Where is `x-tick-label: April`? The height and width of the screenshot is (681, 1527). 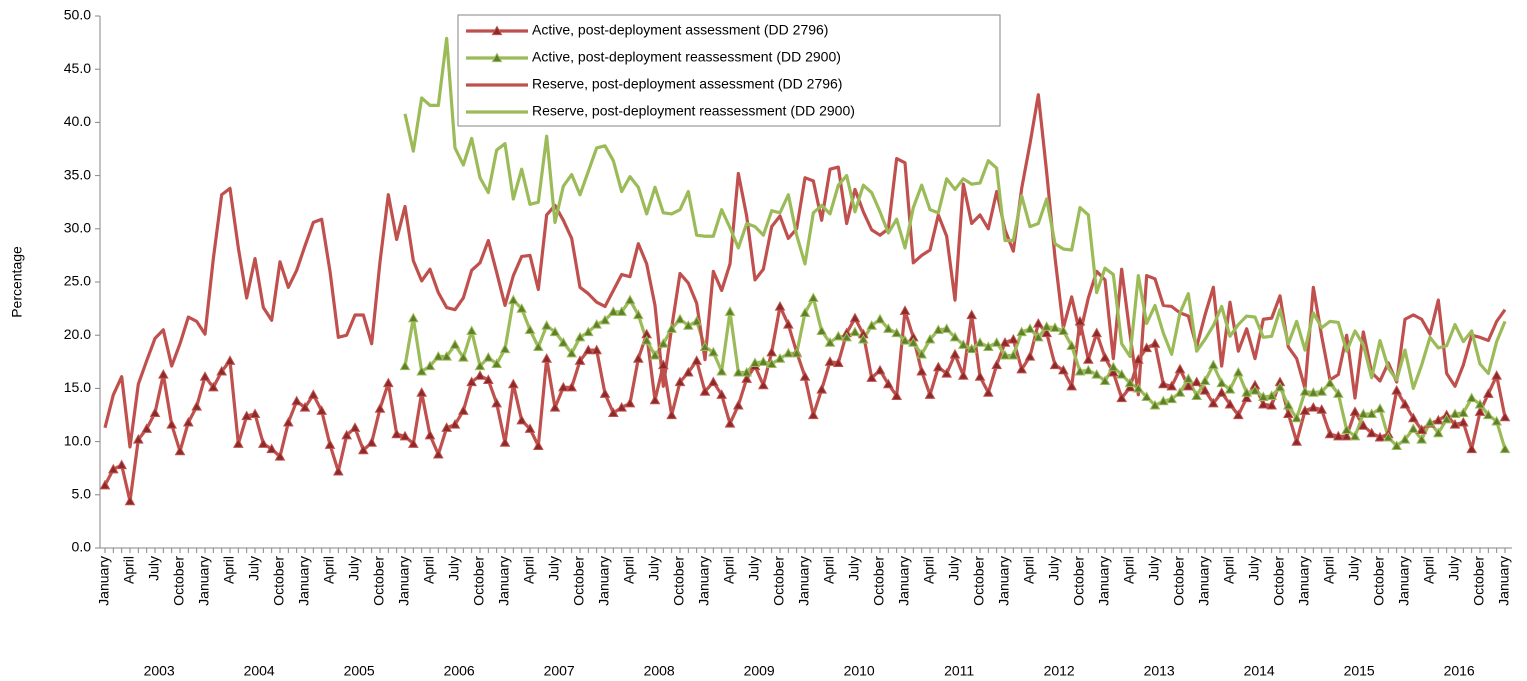
x-tick-label: April is located at coordinates (129, 570).